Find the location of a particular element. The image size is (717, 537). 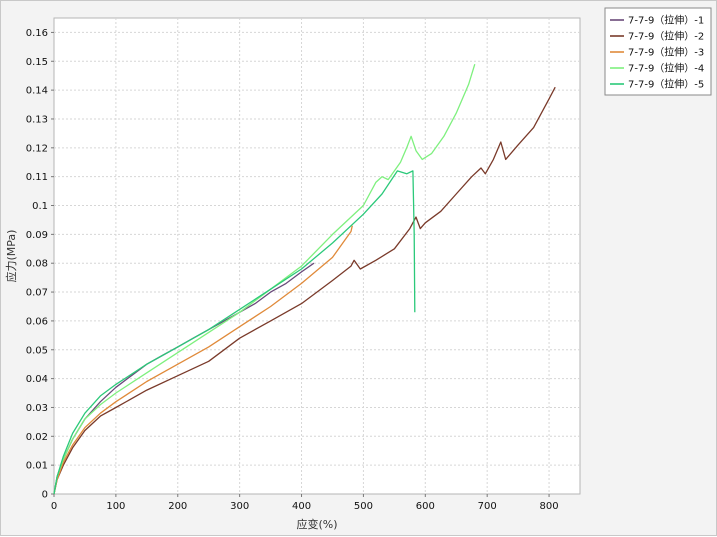

y-tick-label: 0.05 is located at coordinates (37, 350).